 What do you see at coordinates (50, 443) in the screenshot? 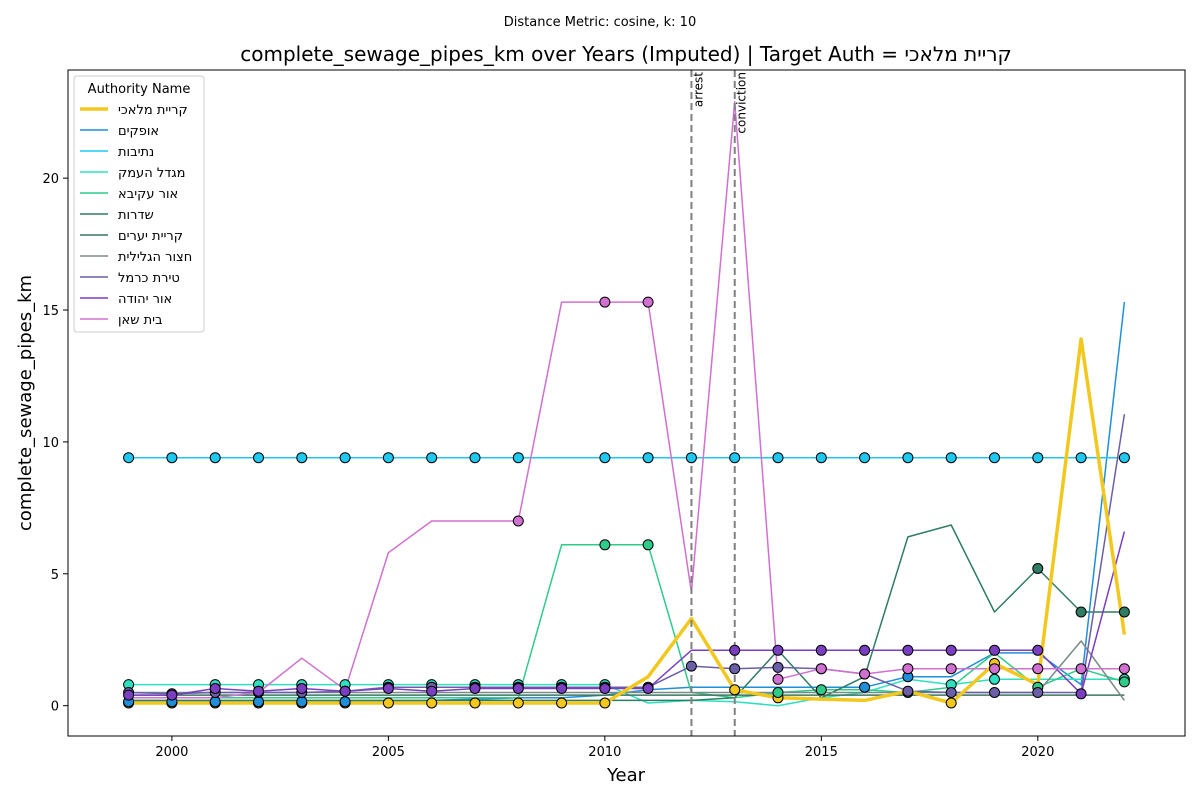
I see `y-tick-label: 10` at bounding box center [50, 443].